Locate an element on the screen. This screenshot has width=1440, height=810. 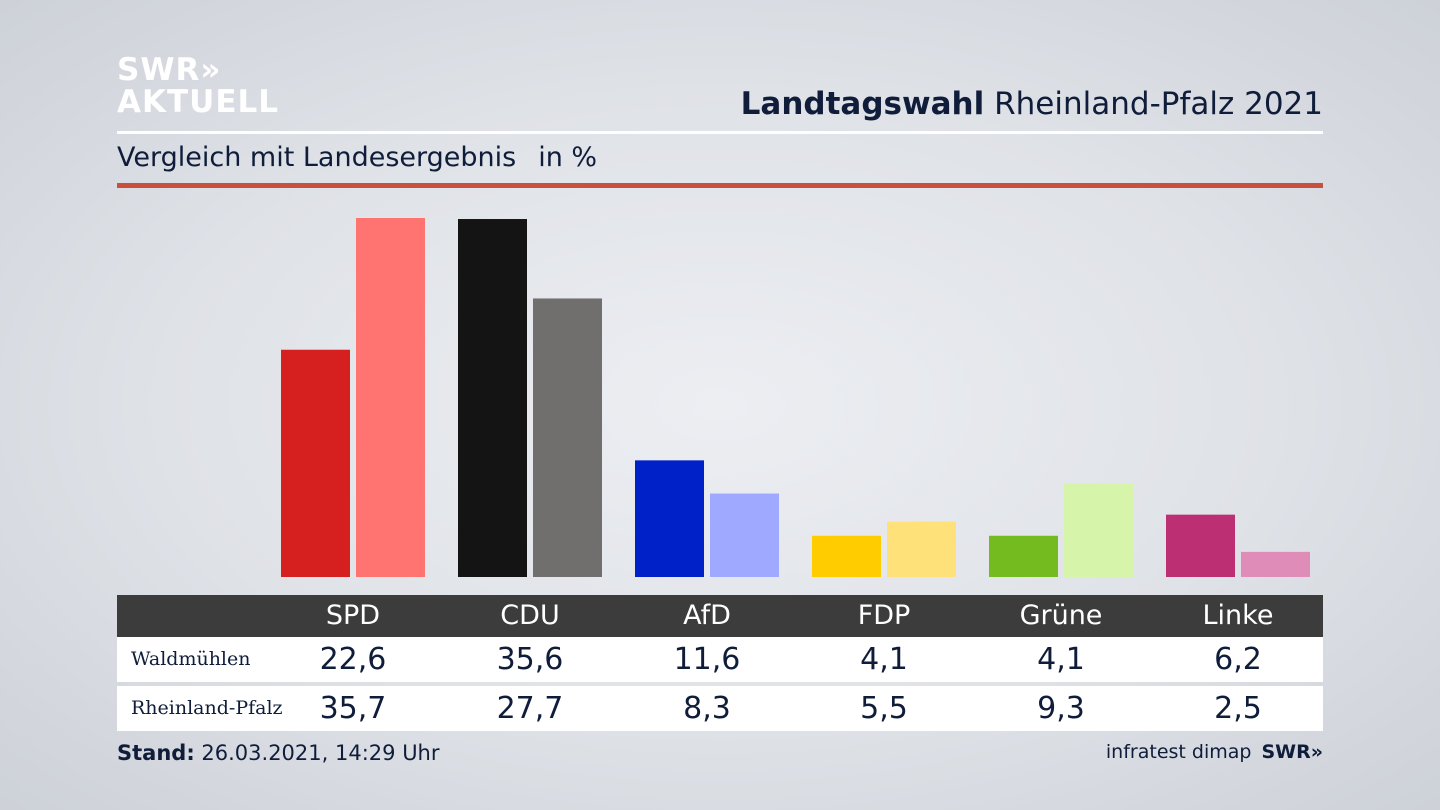
value-cell-linke: 2,5 is located at coordinates (1238, 708).